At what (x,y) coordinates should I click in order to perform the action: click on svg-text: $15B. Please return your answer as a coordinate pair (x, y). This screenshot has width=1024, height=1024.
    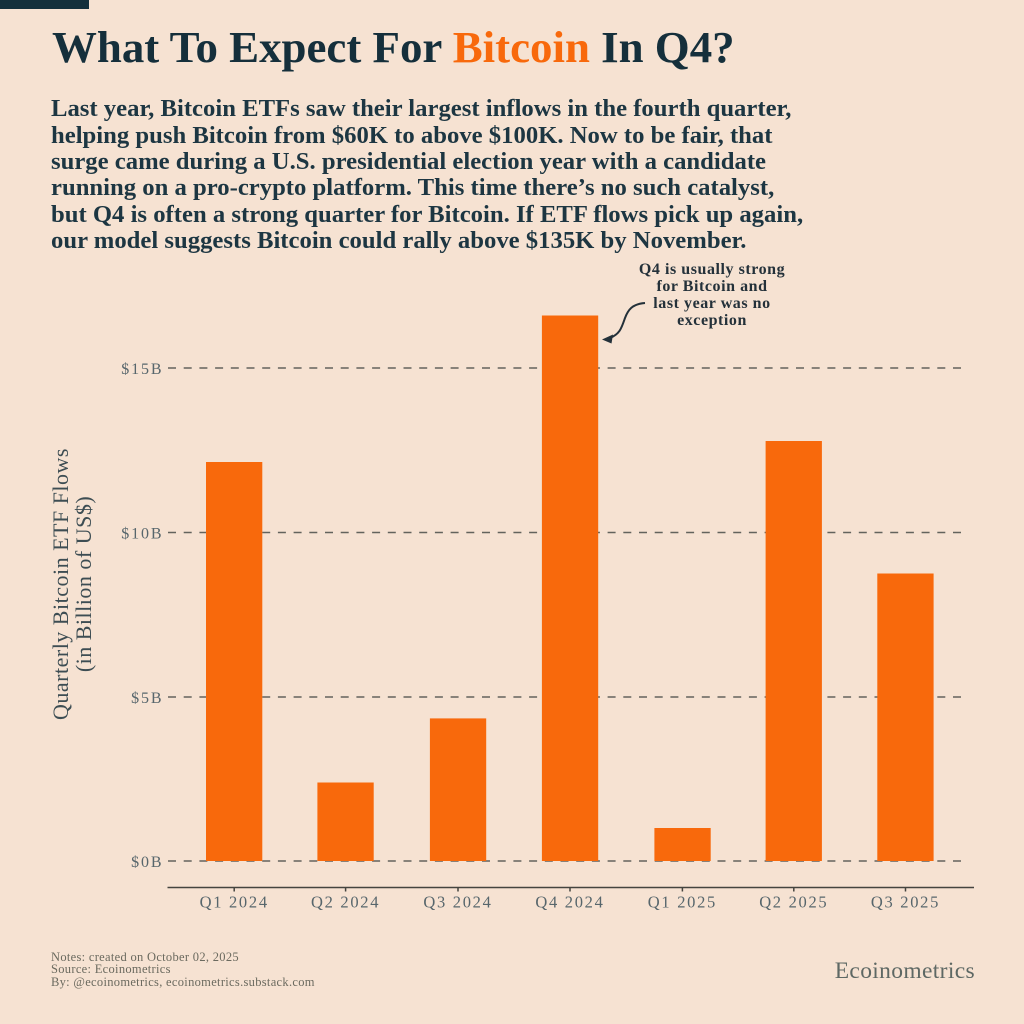
    Looking at the image, I should click on (142, 369).